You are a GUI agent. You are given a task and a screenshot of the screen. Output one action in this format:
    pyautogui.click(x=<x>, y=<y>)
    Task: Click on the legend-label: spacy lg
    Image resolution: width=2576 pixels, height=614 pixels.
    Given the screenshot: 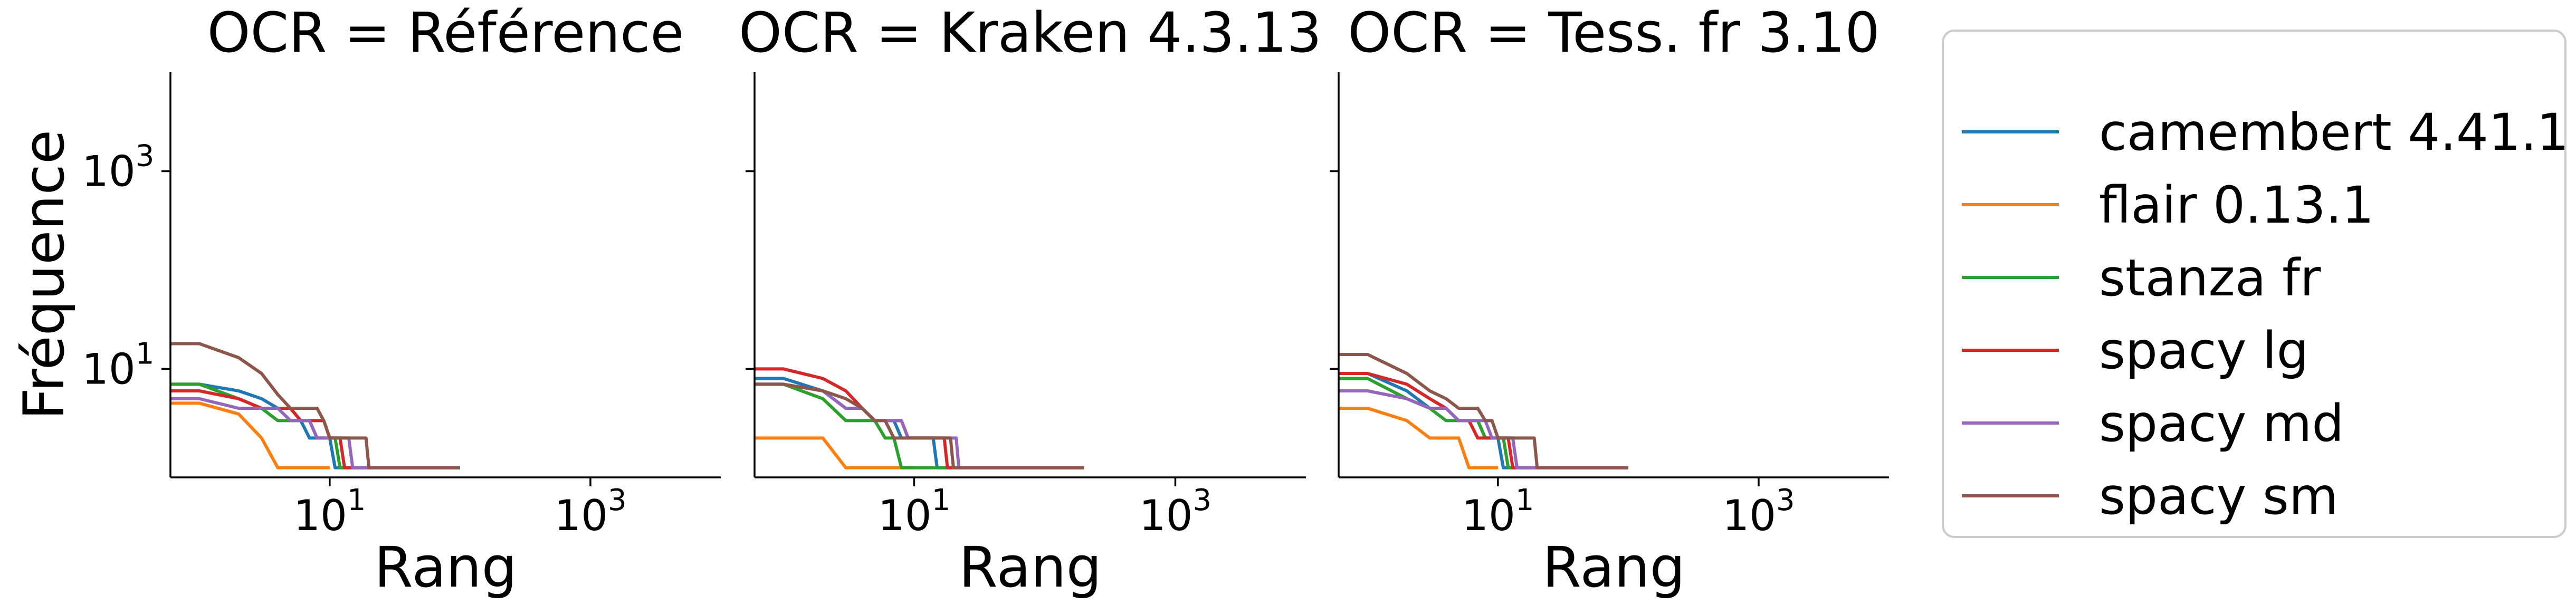 What is the action you would take?
    pyautogui.click(x=2204, y=350)
    